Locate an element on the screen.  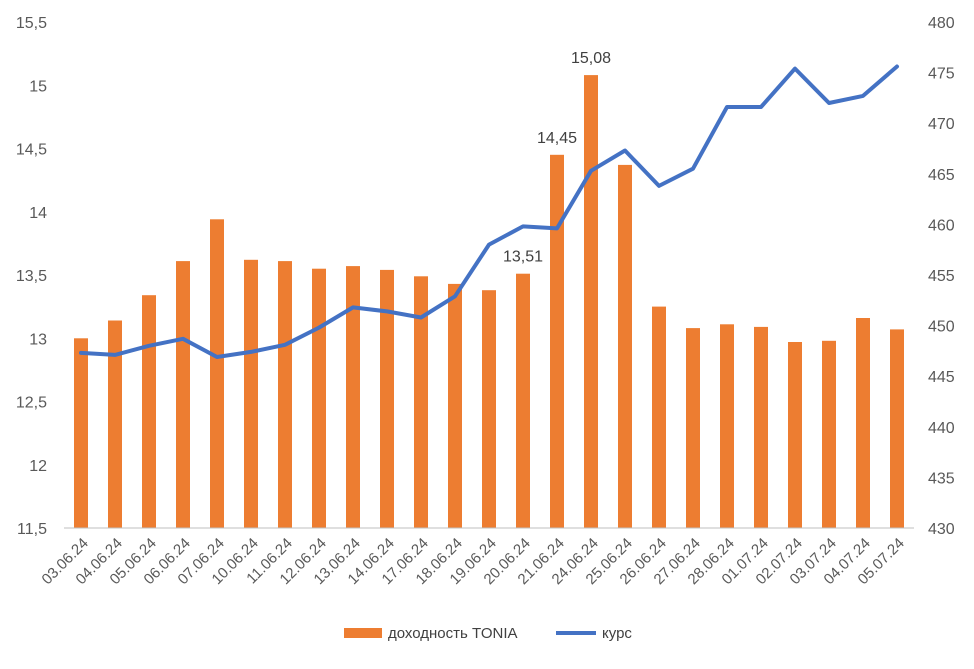
bar-04.07.24 is located at coordinates (863, 423).